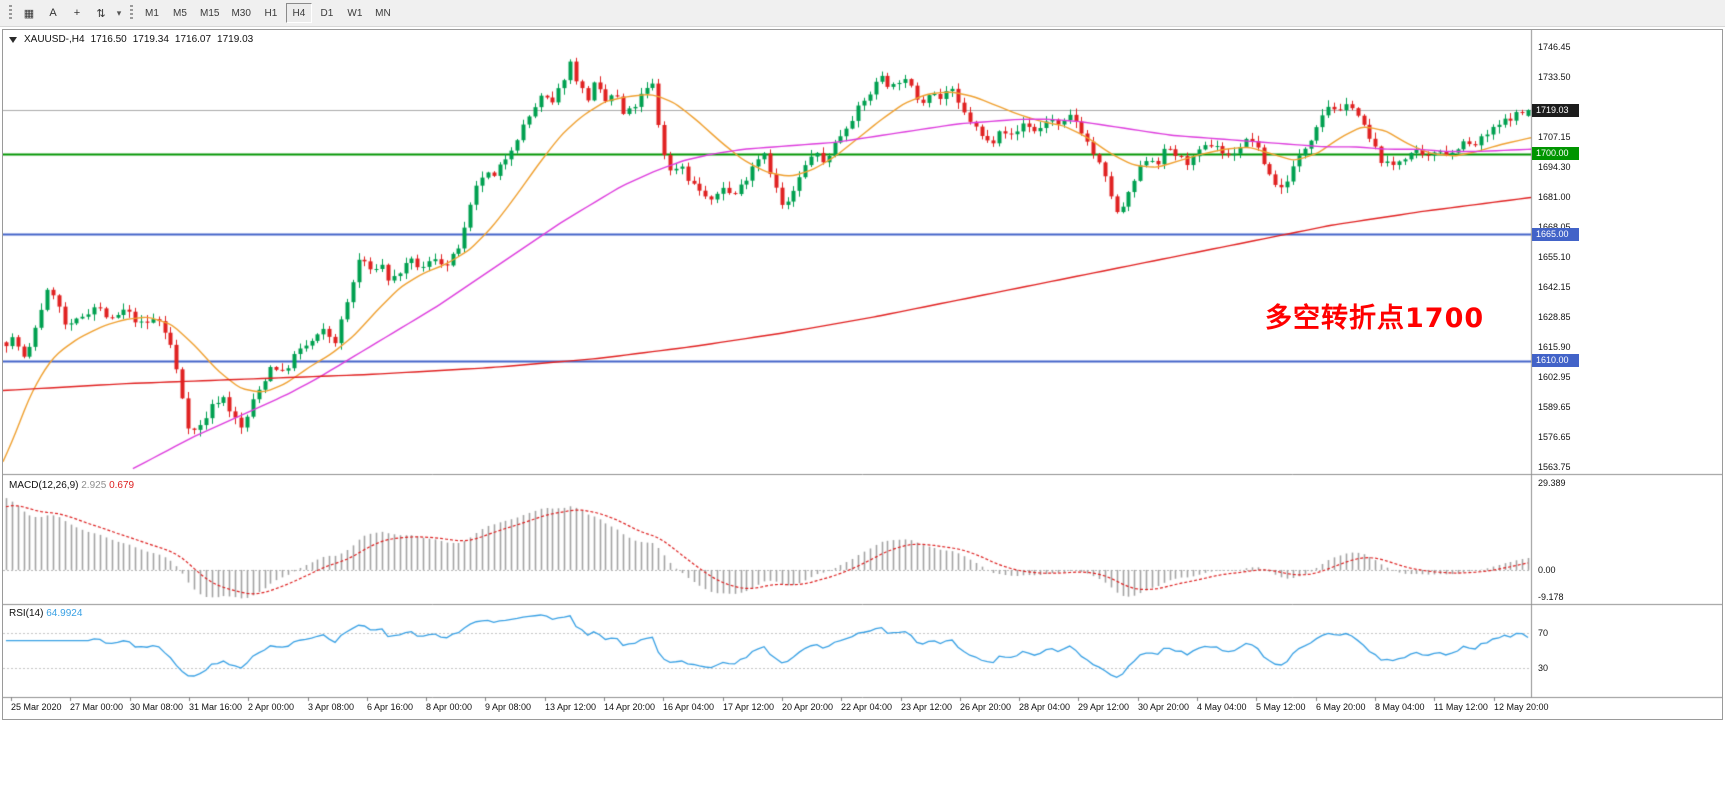 This screenshot has height=790, width=1725. Describe the element at coordinates (1554, 347) in the screenshot. I see `price-scale-label: 1615.90` at that location.